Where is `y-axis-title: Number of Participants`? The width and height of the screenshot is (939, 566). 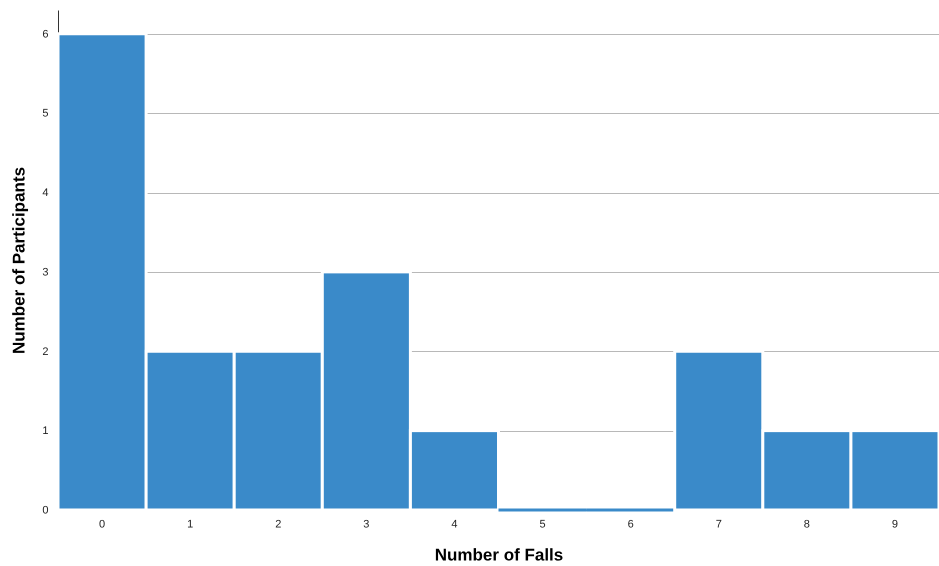 y-axis-title: Number of Participants is located at coordinates (18, 260).